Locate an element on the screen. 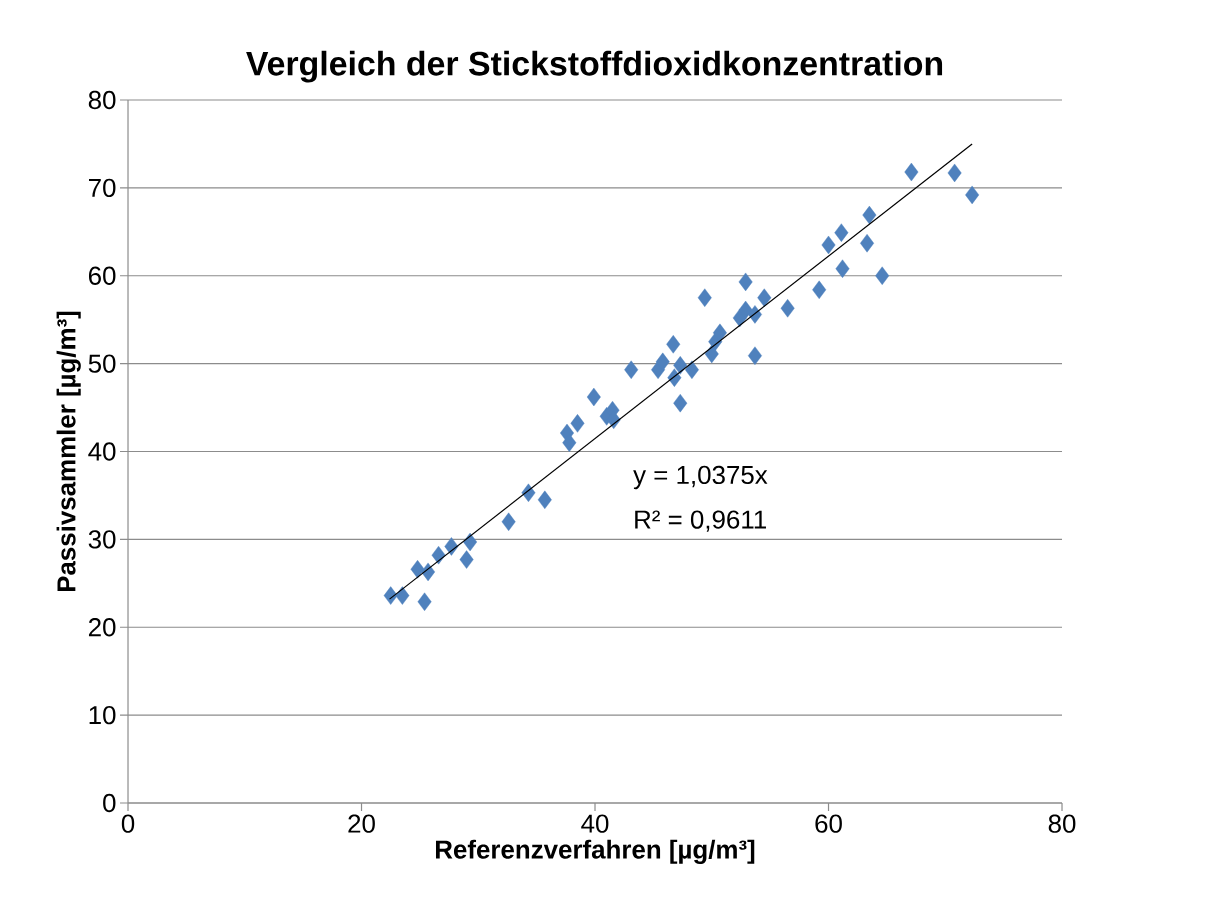 This screenshot has height=915, width=1212. y-tick-label: 50 is located at coordinates (102, 363).